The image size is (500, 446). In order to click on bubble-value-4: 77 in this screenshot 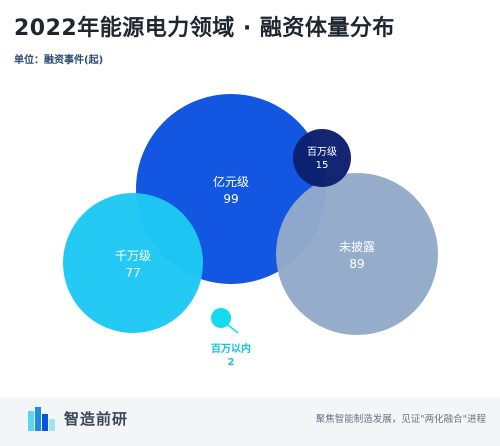, I will do `click(132, 273)`.